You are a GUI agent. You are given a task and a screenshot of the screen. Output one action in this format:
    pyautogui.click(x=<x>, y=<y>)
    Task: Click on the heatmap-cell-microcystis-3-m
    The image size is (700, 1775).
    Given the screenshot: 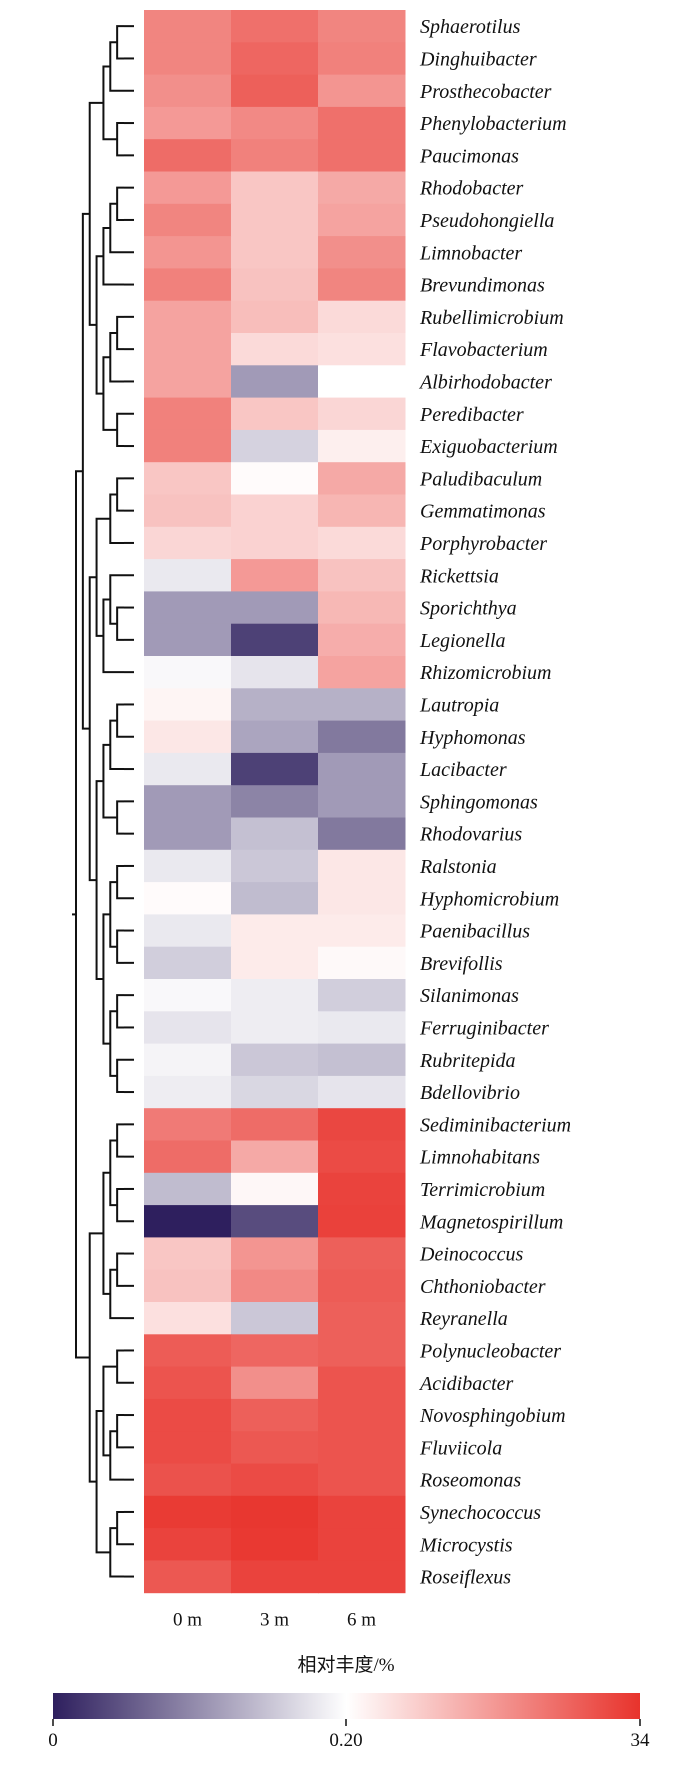 What is the action you would take?
    pyautogui.click(x=275, y=1544)
    